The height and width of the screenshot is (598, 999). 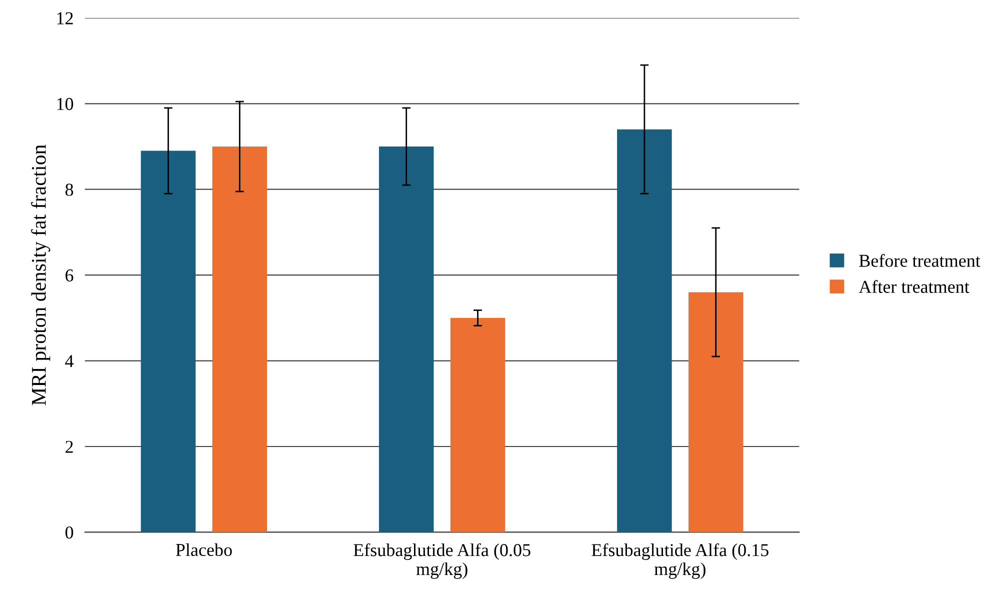 I want to click on y-axis-title: MRI proton density fat fraction, so click(x=40, y=275).